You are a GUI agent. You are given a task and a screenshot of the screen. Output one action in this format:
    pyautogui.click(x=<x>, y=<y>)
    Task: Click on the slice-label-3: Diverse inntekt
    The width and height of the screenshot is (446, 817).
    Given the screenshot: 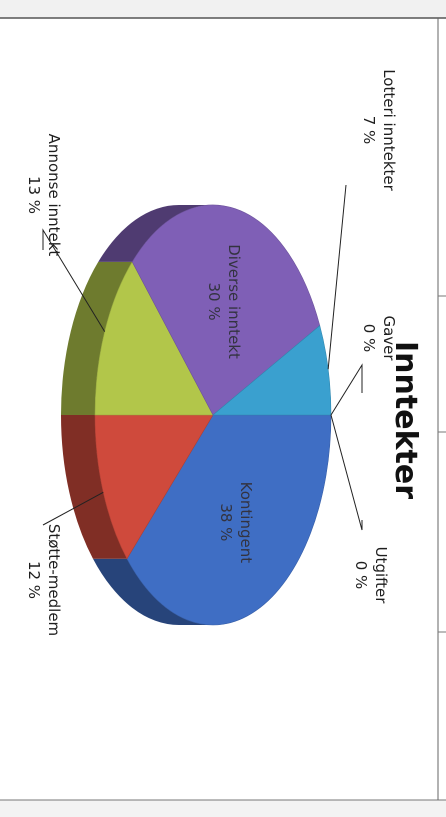 What is the action you would take?
    pyautogui.click(x=234, y=301)
    